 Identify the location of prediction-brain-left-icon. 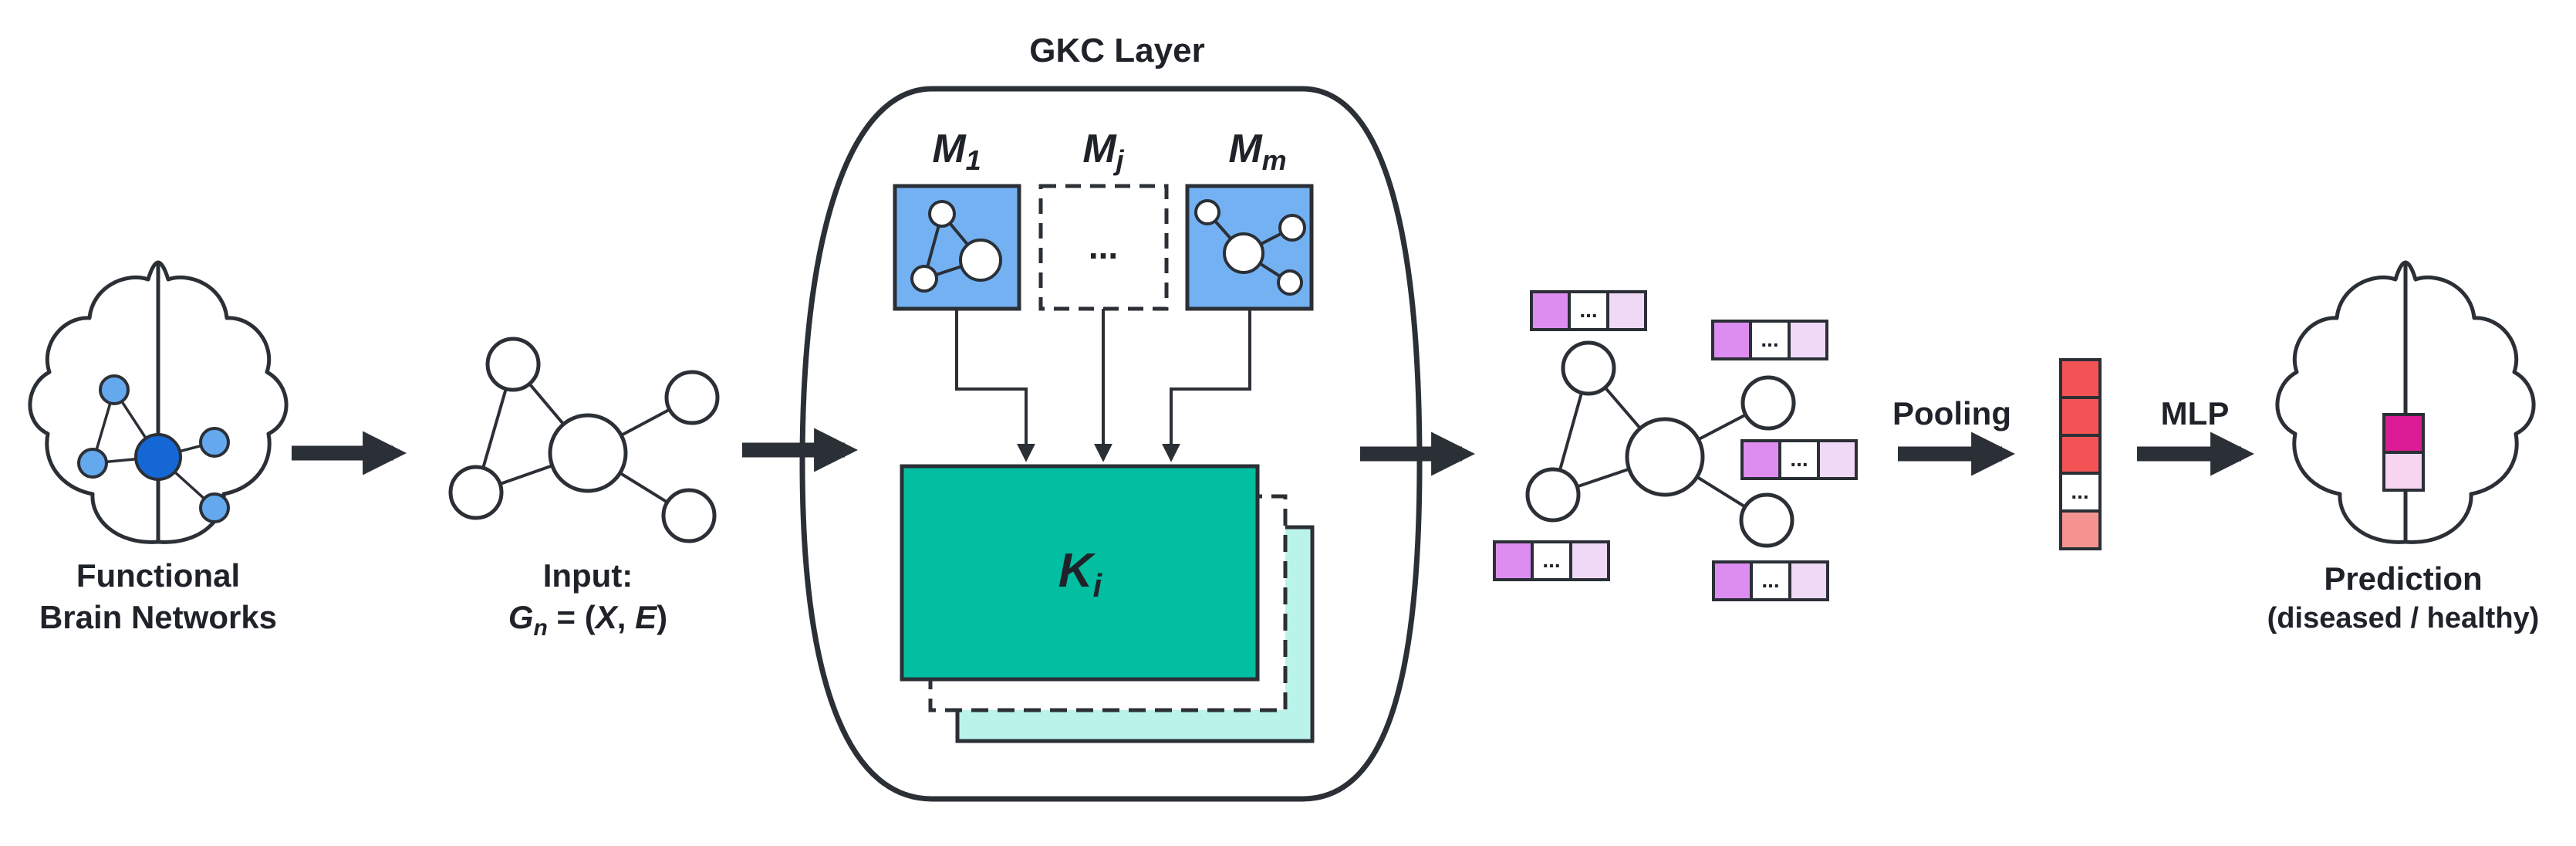
(2341, 402).